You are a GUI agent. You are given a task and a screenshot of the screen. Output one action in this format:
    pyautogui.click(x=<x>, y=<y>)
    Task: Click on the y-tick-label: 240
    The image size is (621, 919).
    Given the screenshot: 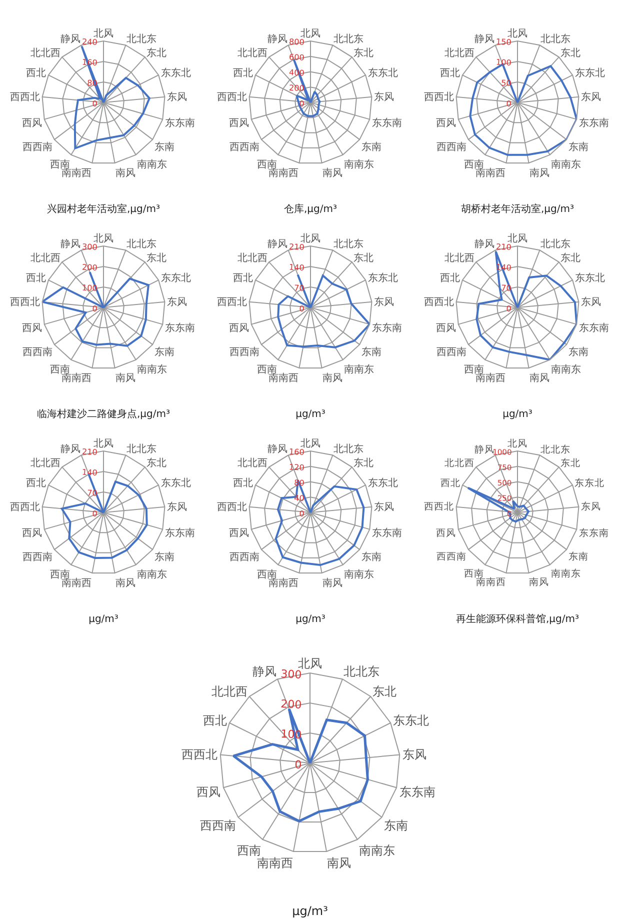 What is the action you would take?
    pyautogui.click(x=90, y=42)
    